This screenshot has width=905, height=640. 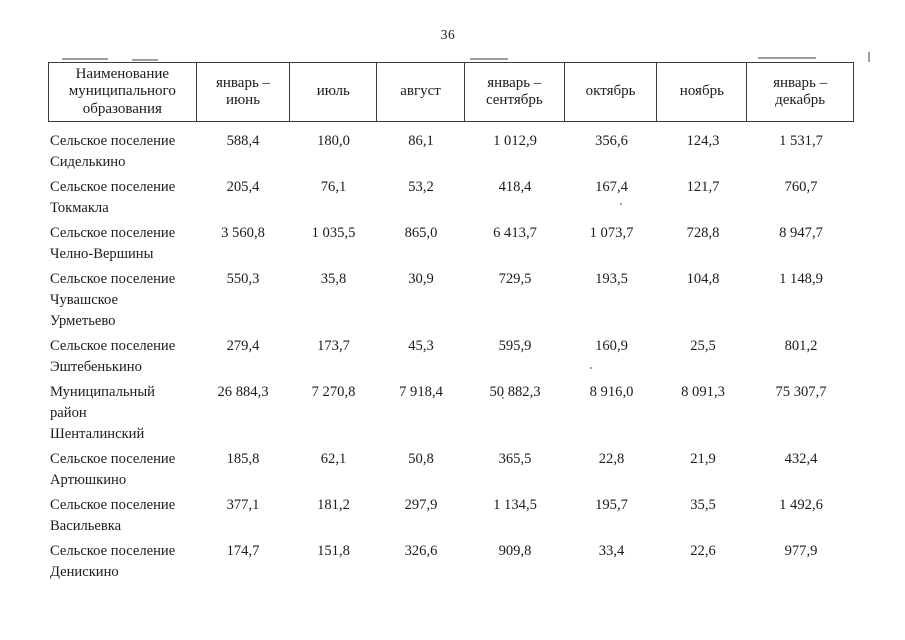 What do you see at coordinates (333, 551) in the screenshot?
I see `value-cell: 151,8` at bounding box center [333, 551].